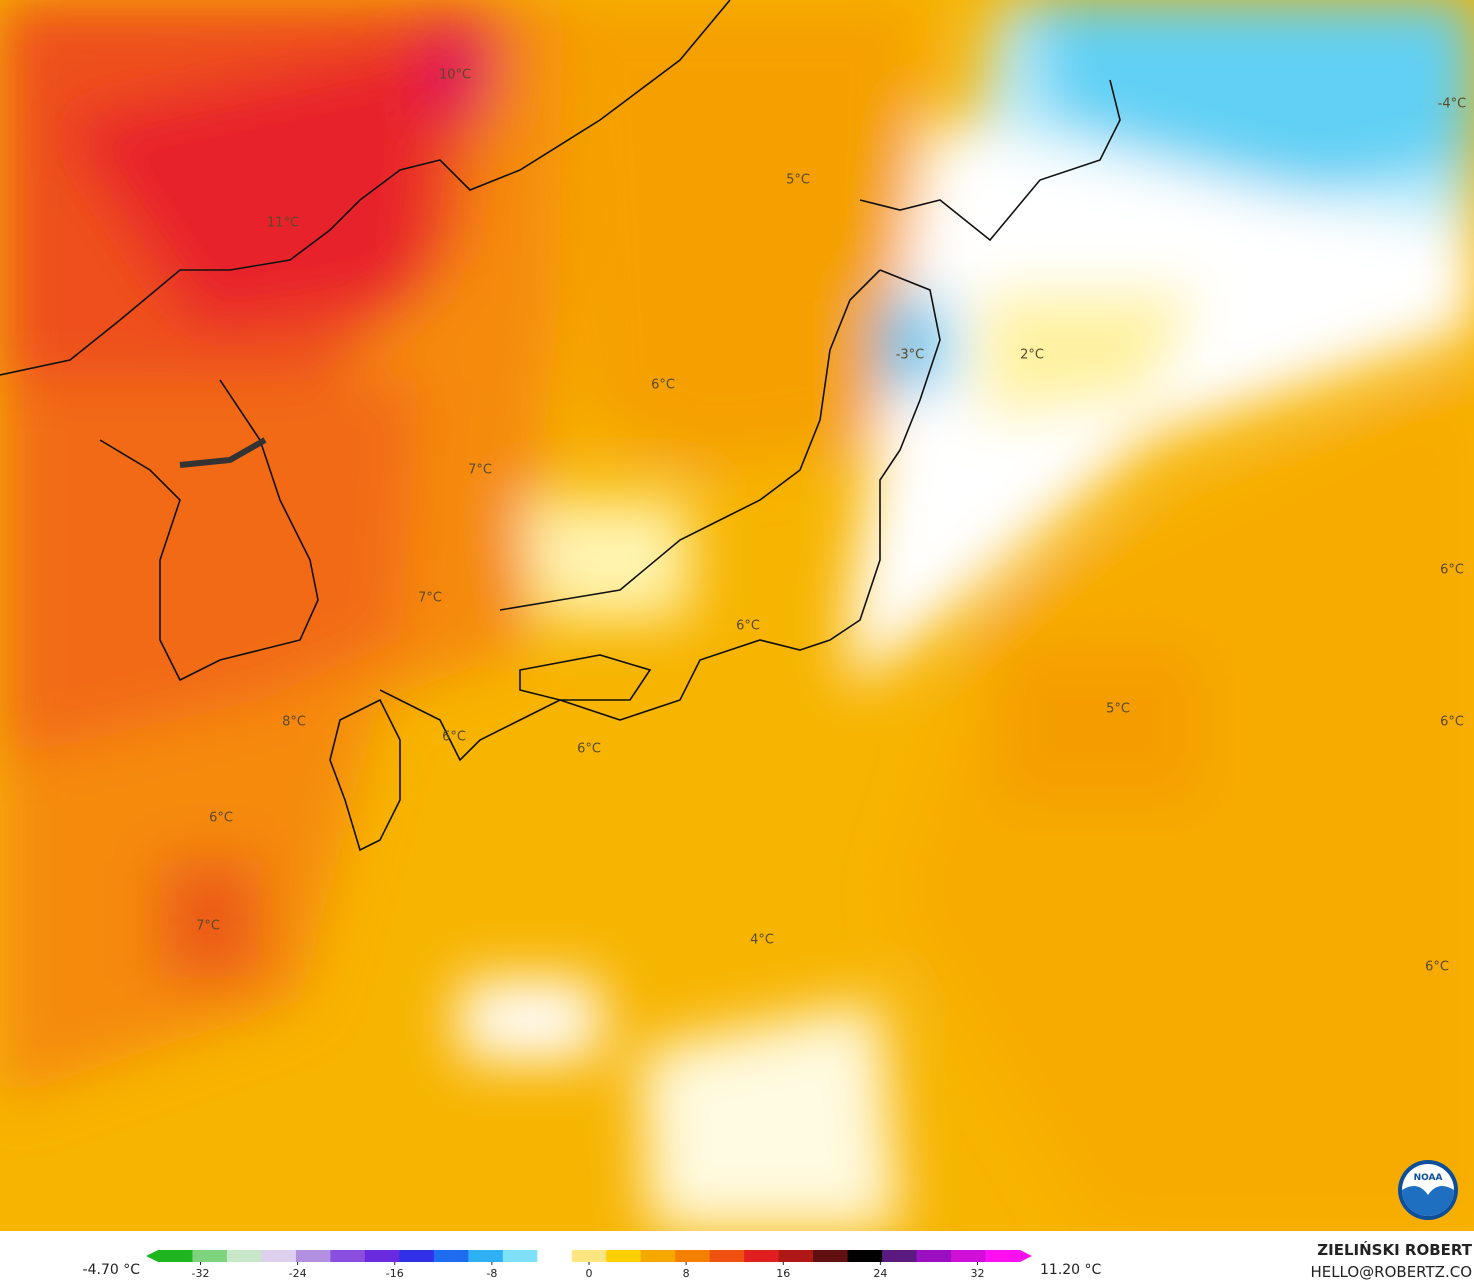 This screenshot has height=1287, width=1474. Describe the element at coordinates (910, 355) in the screenshot. I see `temperature-label: -3°C` at that location.